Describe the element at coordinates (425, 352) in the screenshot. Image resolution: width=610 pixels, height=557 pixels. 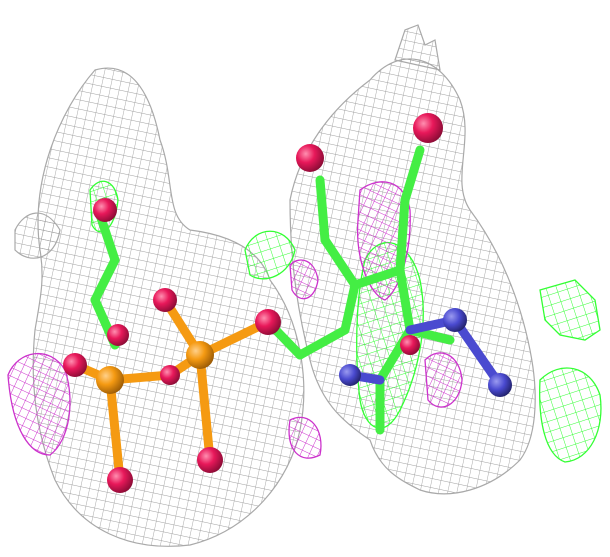
I see `nitrogen-atoms` at that location.